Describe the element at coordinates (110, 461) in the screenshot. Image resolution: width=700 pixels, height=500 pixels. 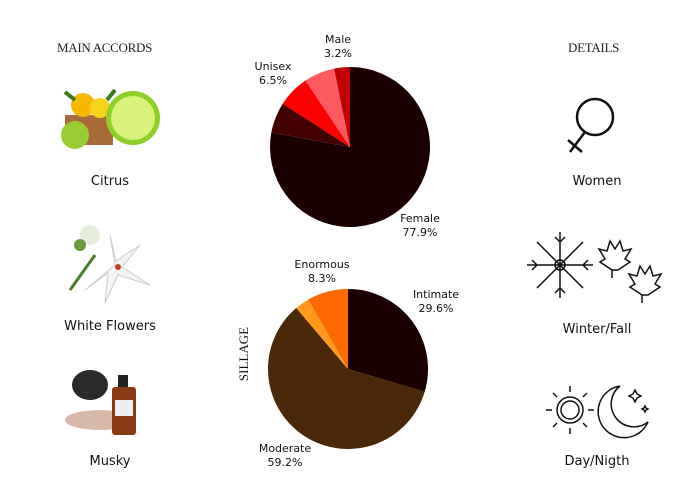
I see `accord-label-musky: Musky` at that location.